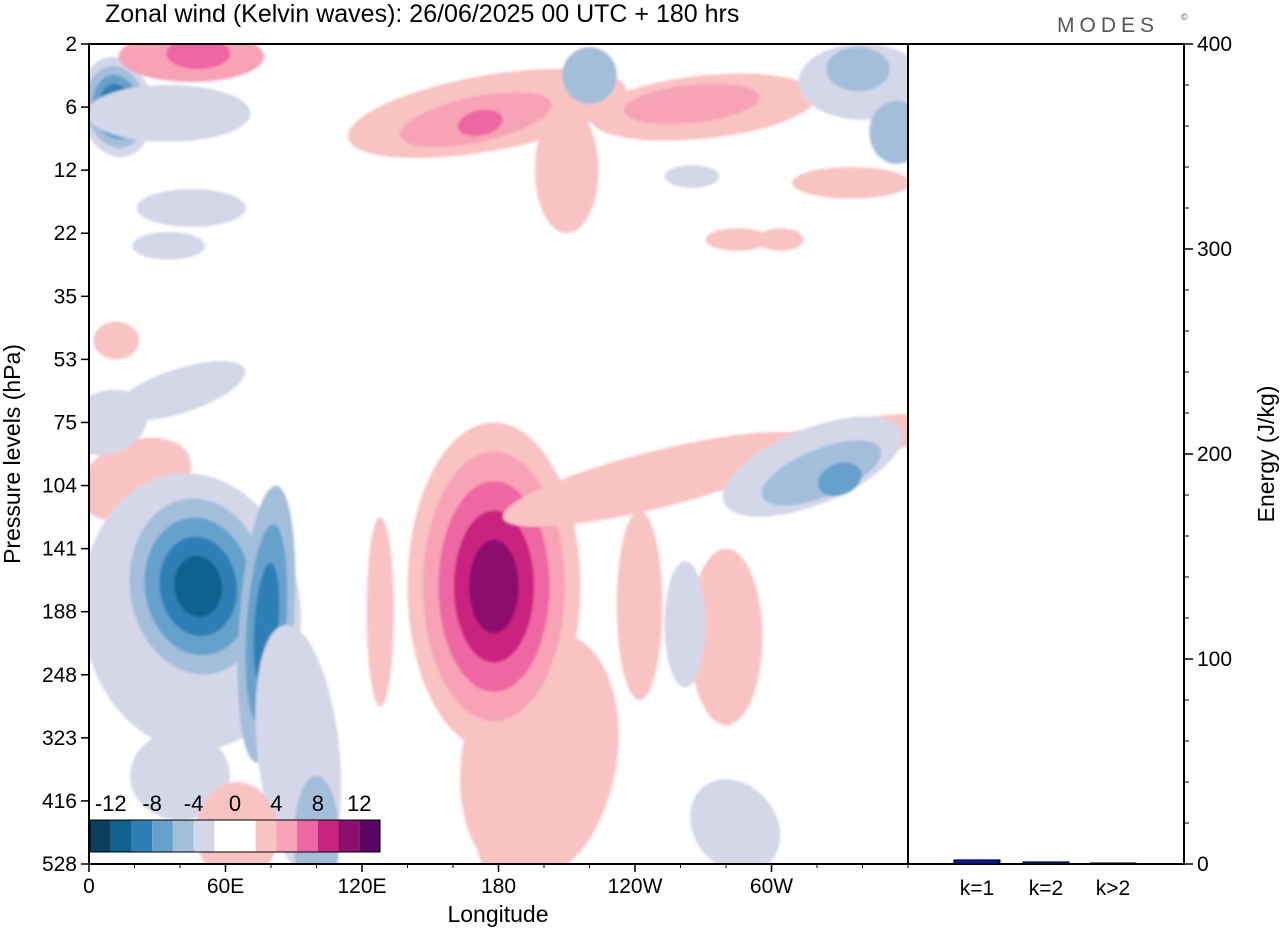 This screenshot has width=1280, height=930. I want to click on x-axis-label: Longitude, so click(497, 914).